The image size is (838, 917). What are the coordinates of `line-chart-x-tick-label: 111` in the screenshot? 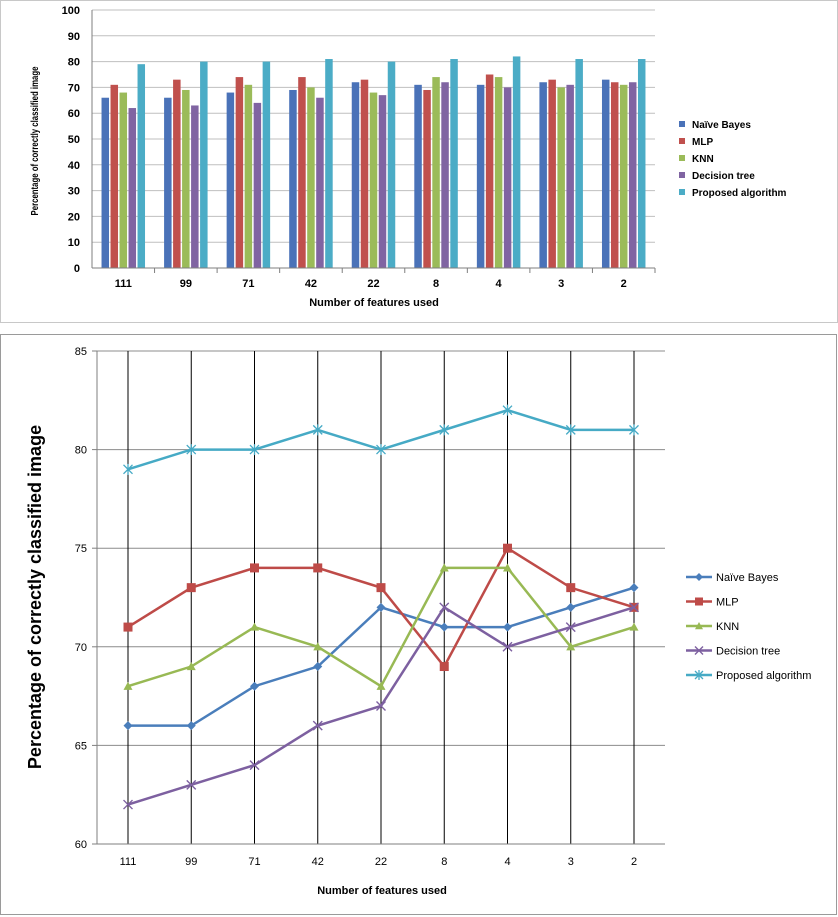 It's located at (128, 862).